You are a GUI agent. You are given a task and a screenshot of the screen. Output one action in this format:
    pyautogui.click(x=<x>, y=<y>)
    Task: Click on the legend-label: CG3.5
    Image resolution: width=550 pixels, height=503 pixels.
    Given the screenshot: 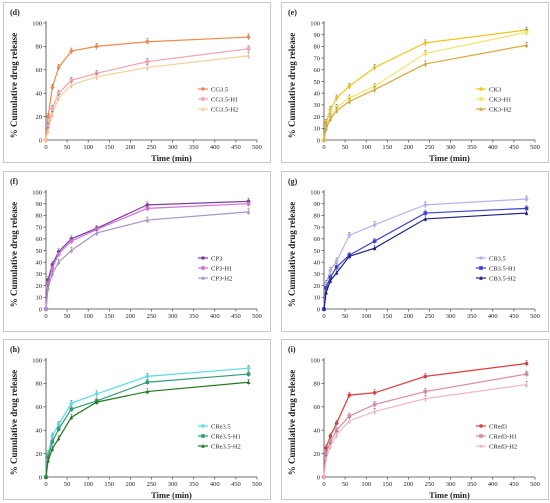 What is the action you would take?
    pyautogui.click(x=219, y=89)
    